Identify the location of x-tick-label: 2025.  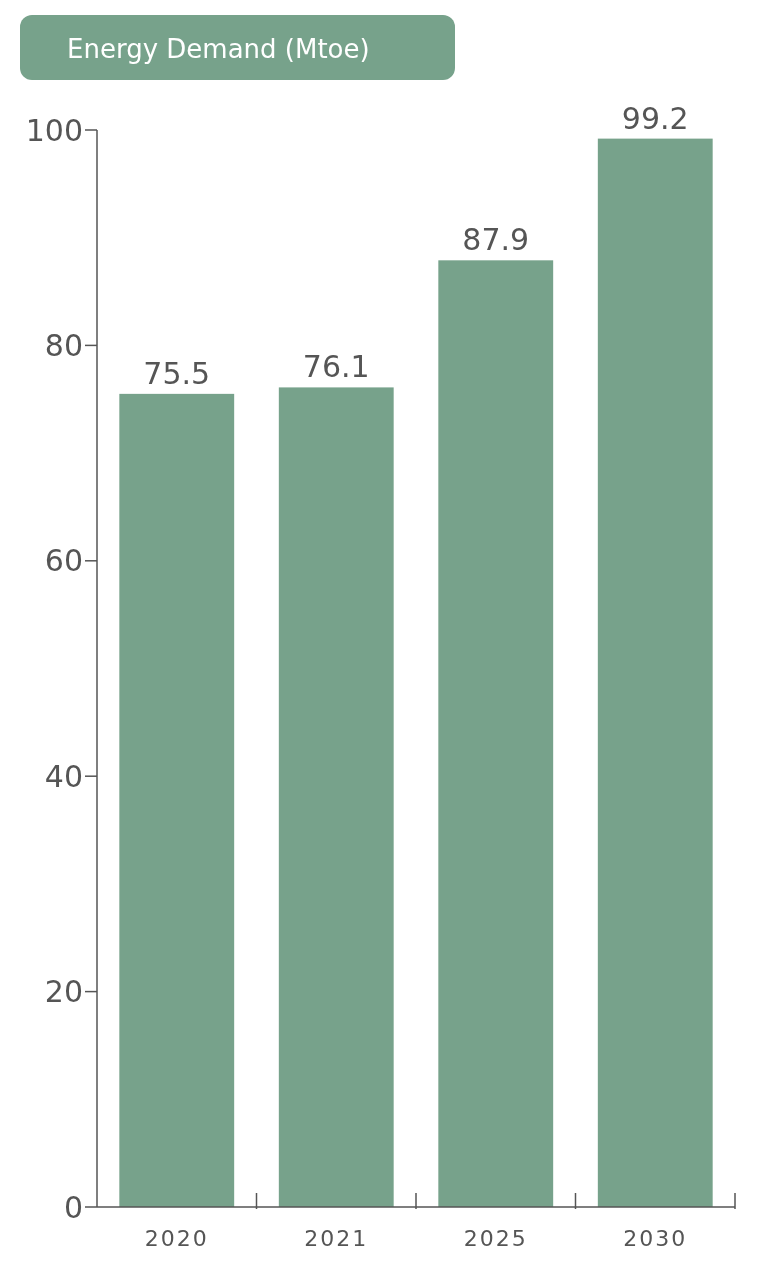
(495, 1238).